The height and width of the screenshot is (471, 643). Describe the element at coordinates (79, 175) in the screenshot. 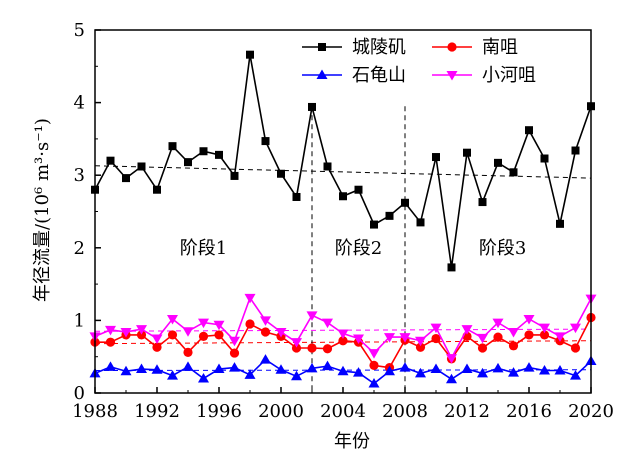

I see `y-tick-label: 3` at that location.